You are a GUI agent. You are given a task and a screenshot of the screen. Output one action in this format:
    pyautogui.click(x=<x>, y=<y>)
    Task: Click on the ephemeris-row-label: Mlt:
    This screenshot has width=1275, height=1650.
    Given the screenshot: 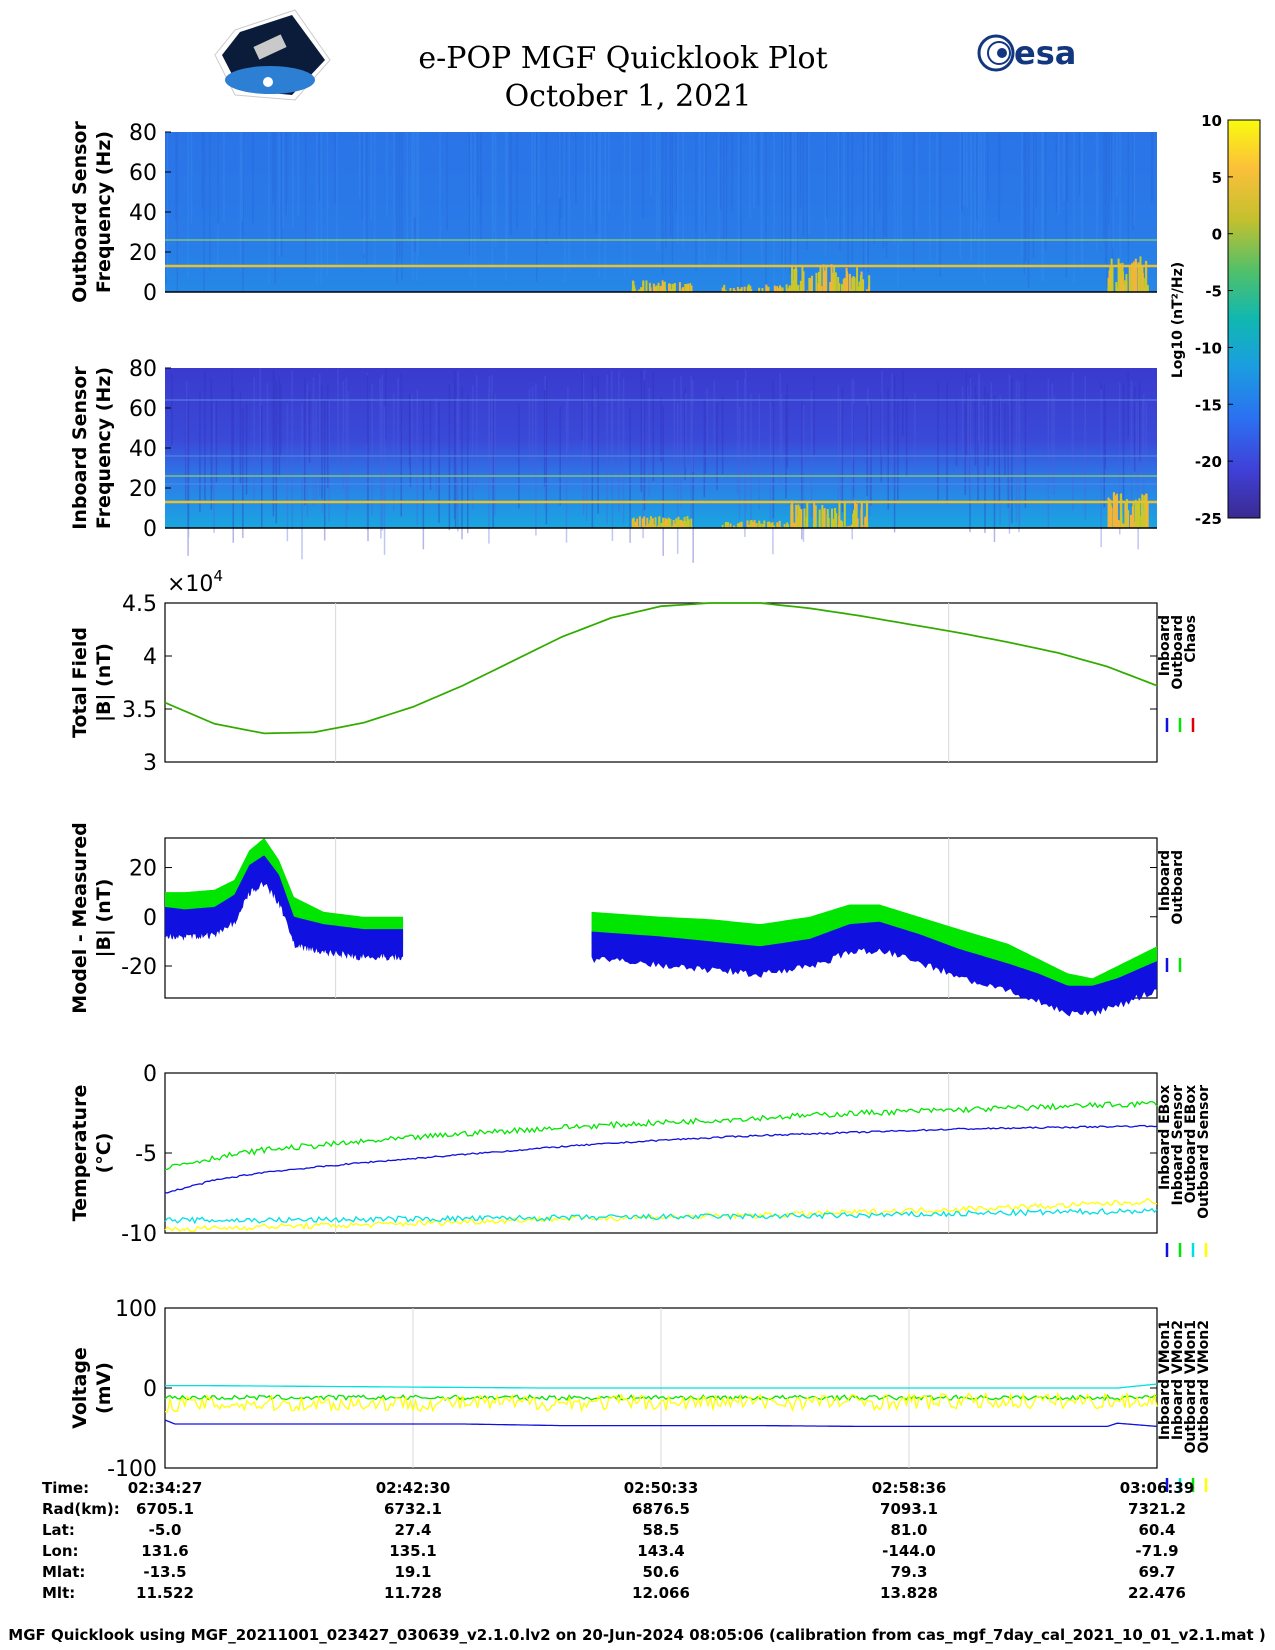 What is the action you would take?
    pyautogui.click(x=58, y=1593)
    